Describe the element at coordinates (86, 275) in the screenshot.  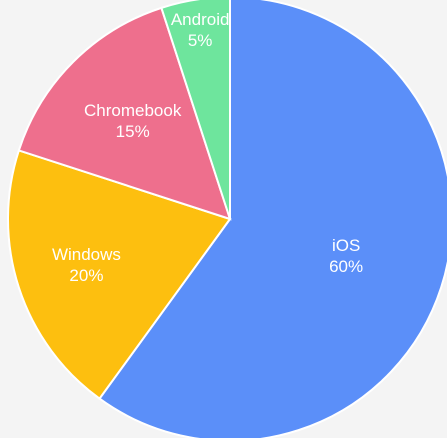
I see `slice-value-label: 20%` at that location.